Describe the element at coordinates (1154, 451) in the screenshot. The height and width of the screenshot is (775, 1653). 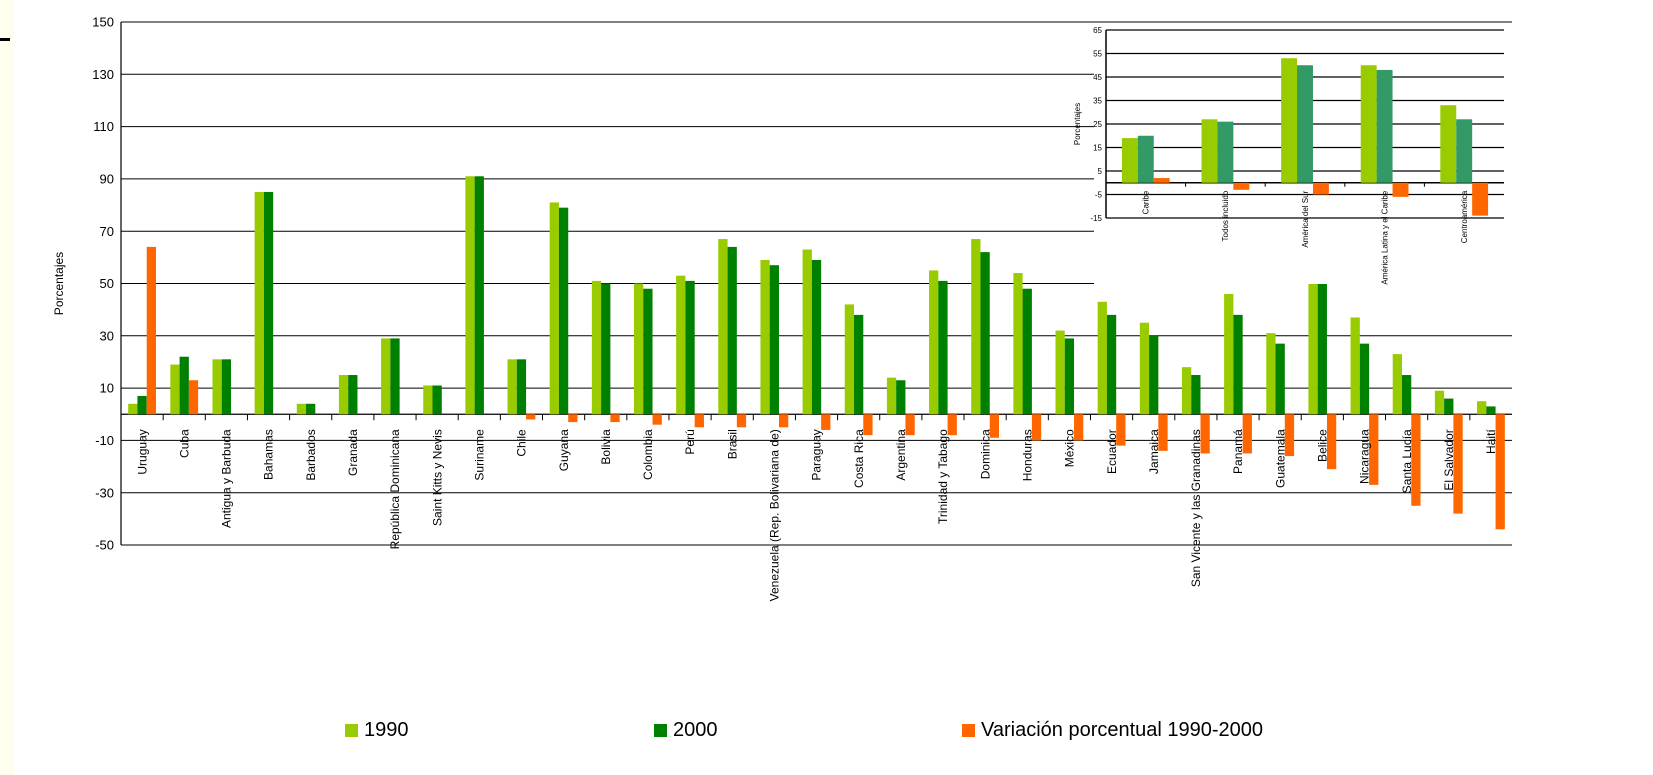
I see `main-category-label-jamaica: Jamaica` at that location.